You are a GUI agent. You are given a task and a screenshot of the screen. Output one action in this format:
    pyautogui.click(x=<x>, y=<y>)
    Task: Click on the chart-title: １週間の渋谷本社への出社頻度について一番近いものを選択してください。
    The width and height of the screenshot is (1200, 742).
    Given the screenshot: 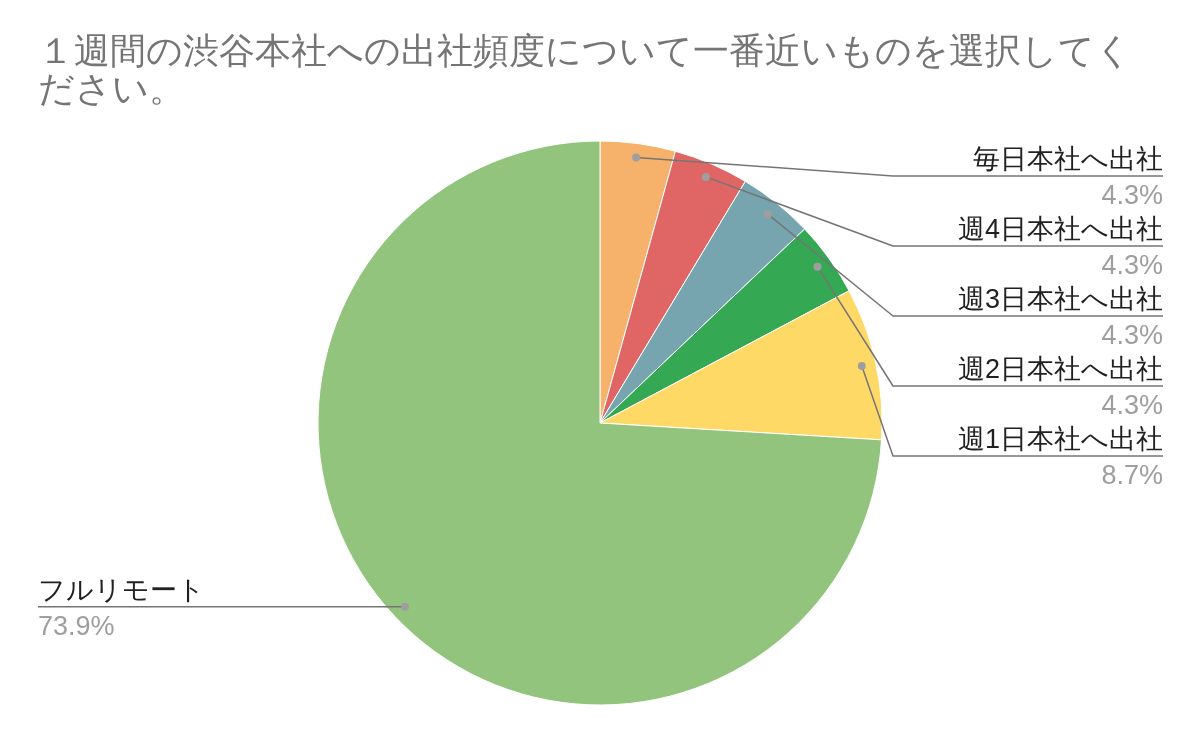 What is the action you would take?
    pyautogui.click(x=585, y=69)
    